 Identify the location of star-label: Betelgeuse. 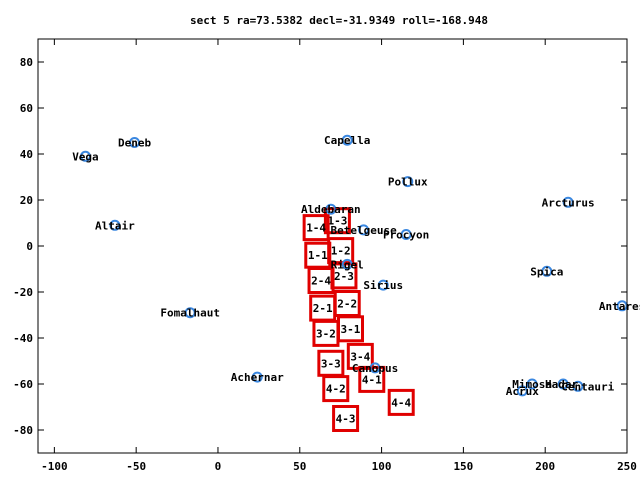
(363, 230).